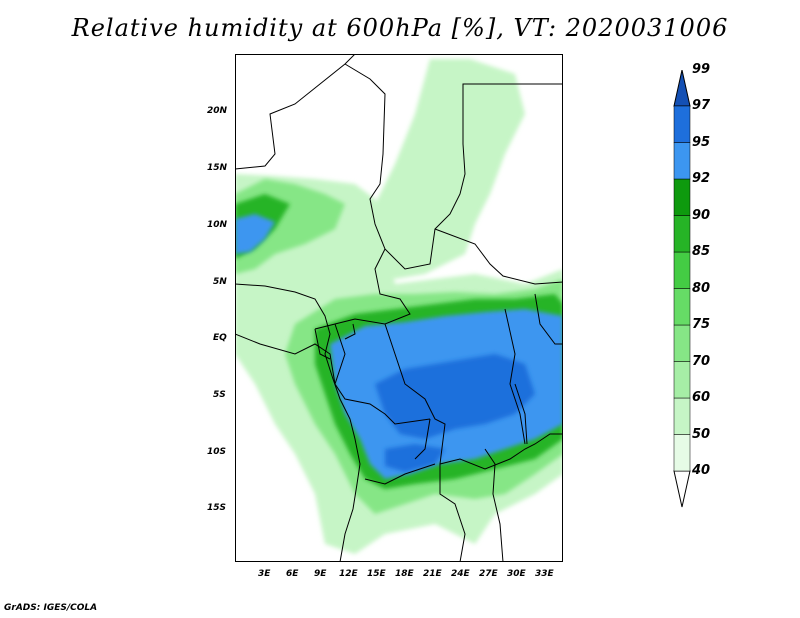 The width and height of the screenshot is (800, 618). What do you see at coordinates (376, 574) in the screenshot?
I see `lon-label-15e: 15E` at bounding box center [376, 574].